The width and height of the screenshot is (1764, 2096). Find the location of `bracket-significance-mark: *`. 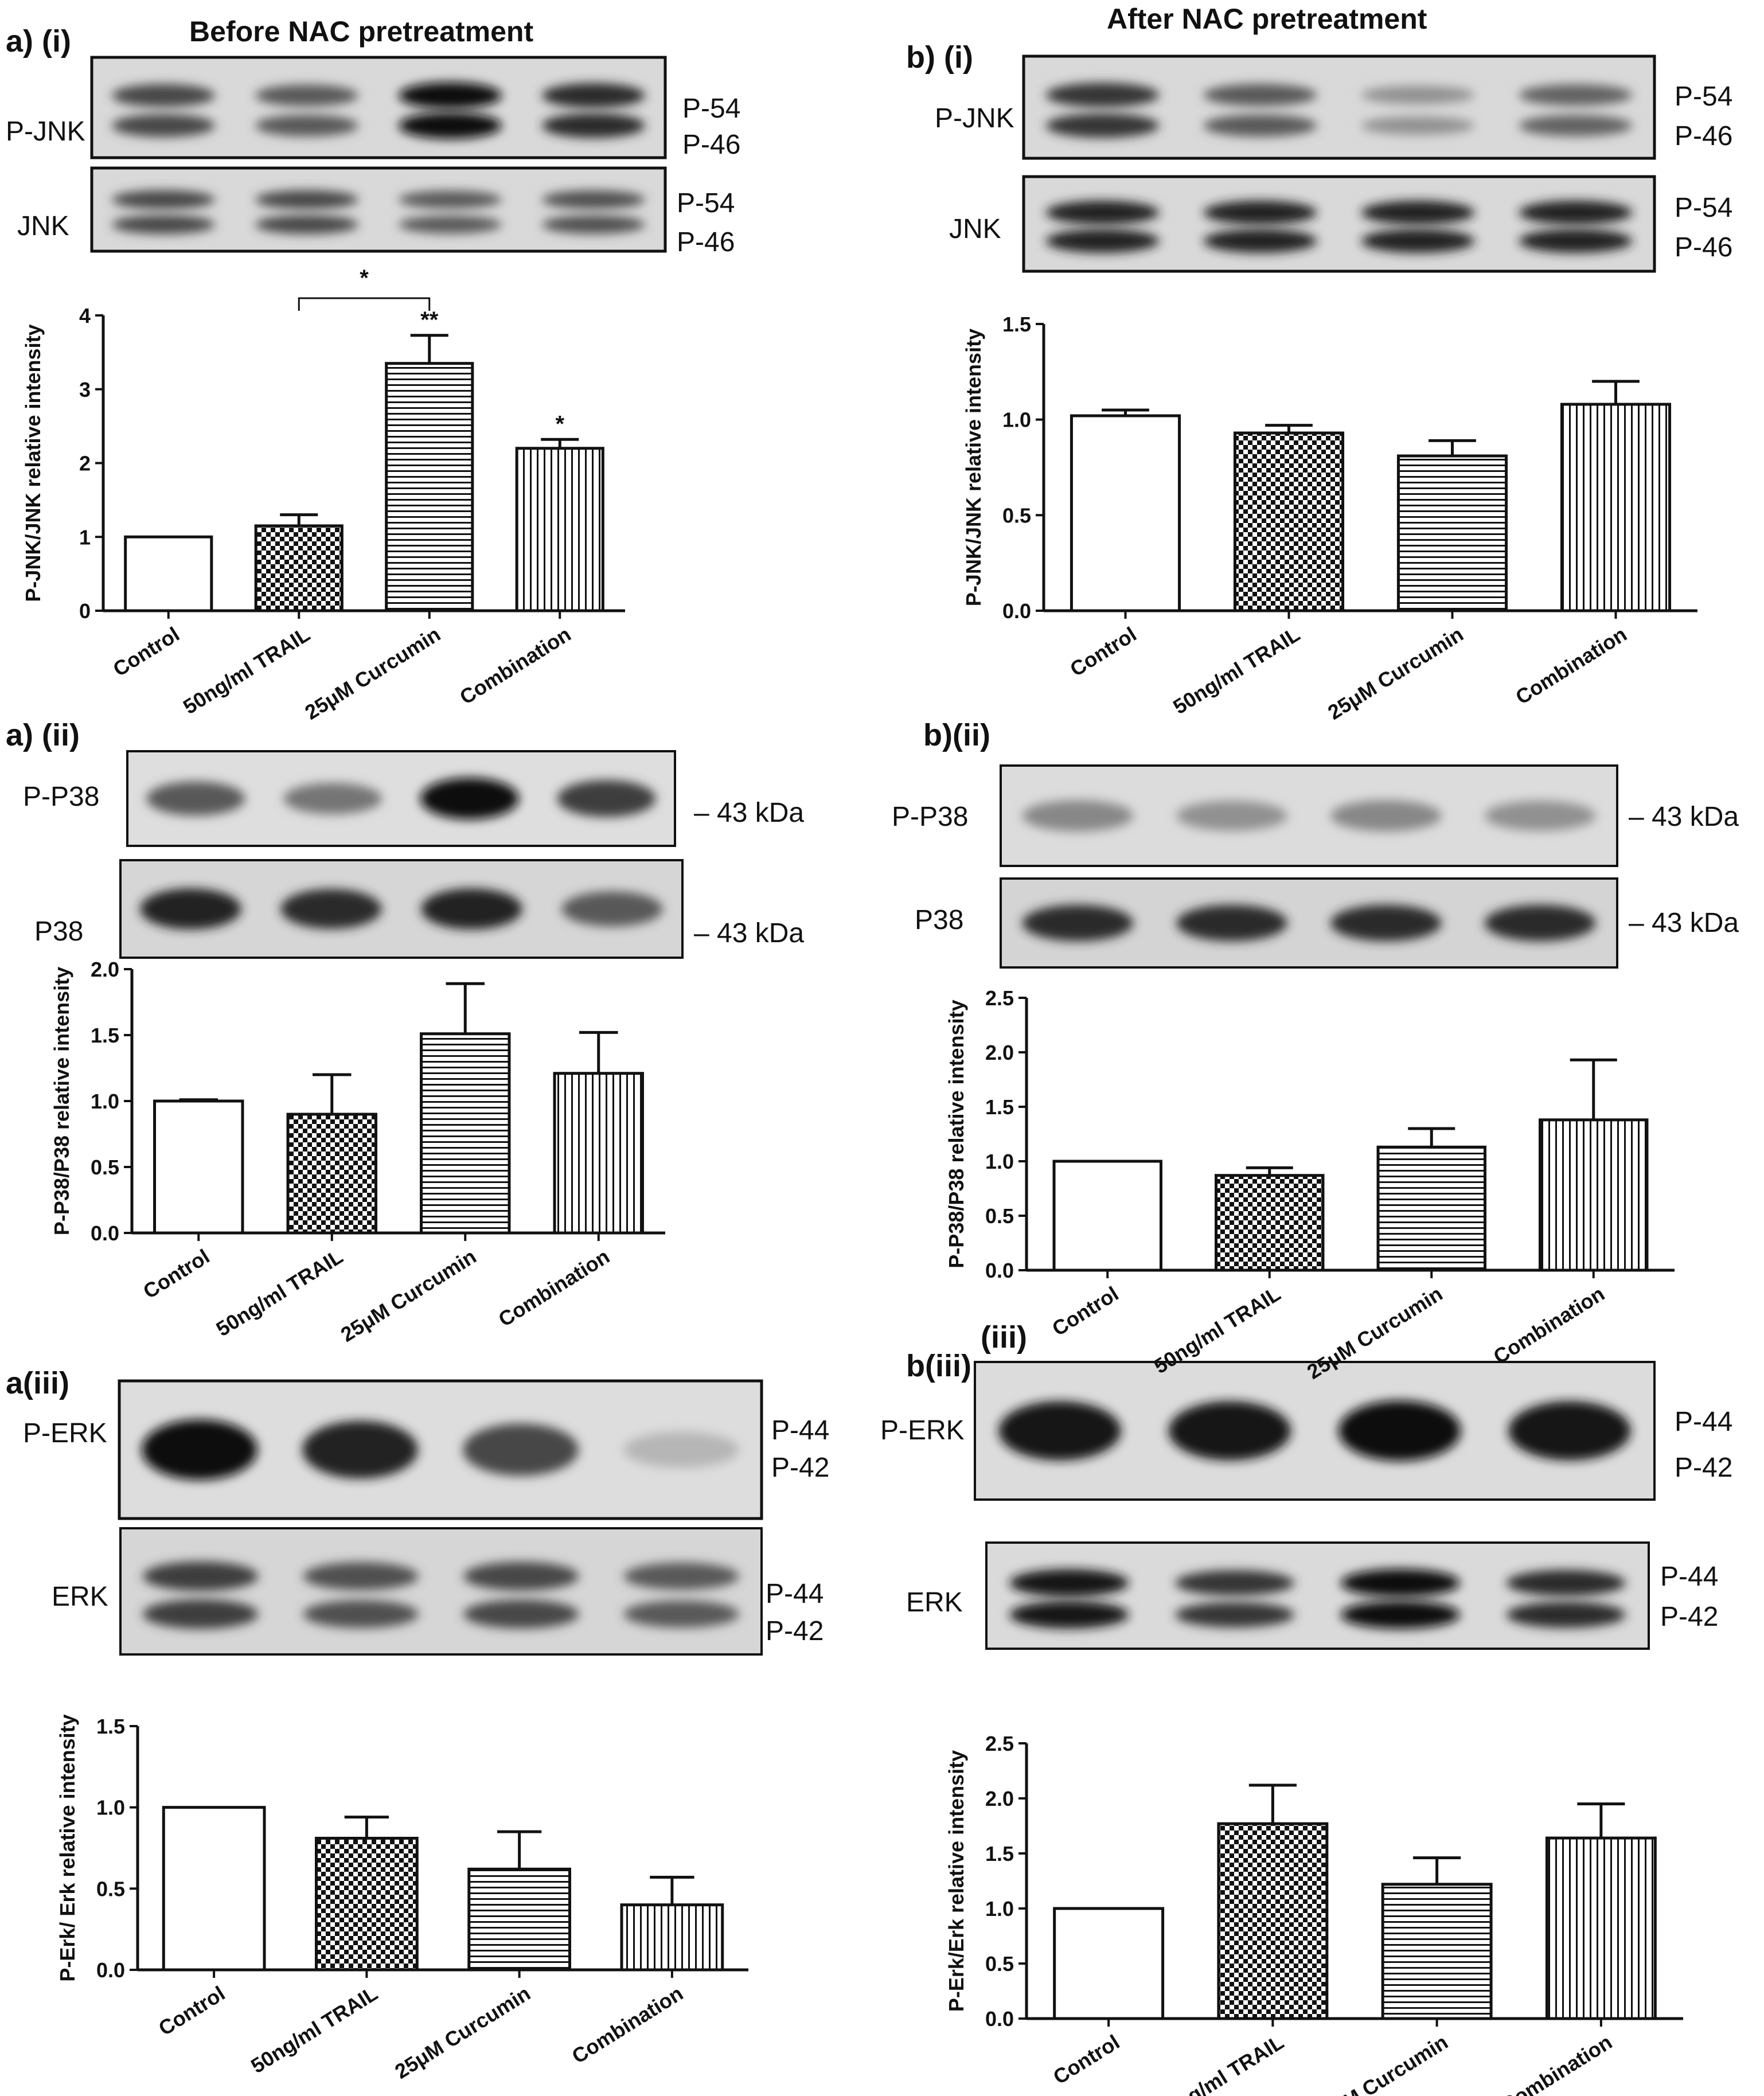

bracket-significance-mark: * is located at coordinates (364, 278).